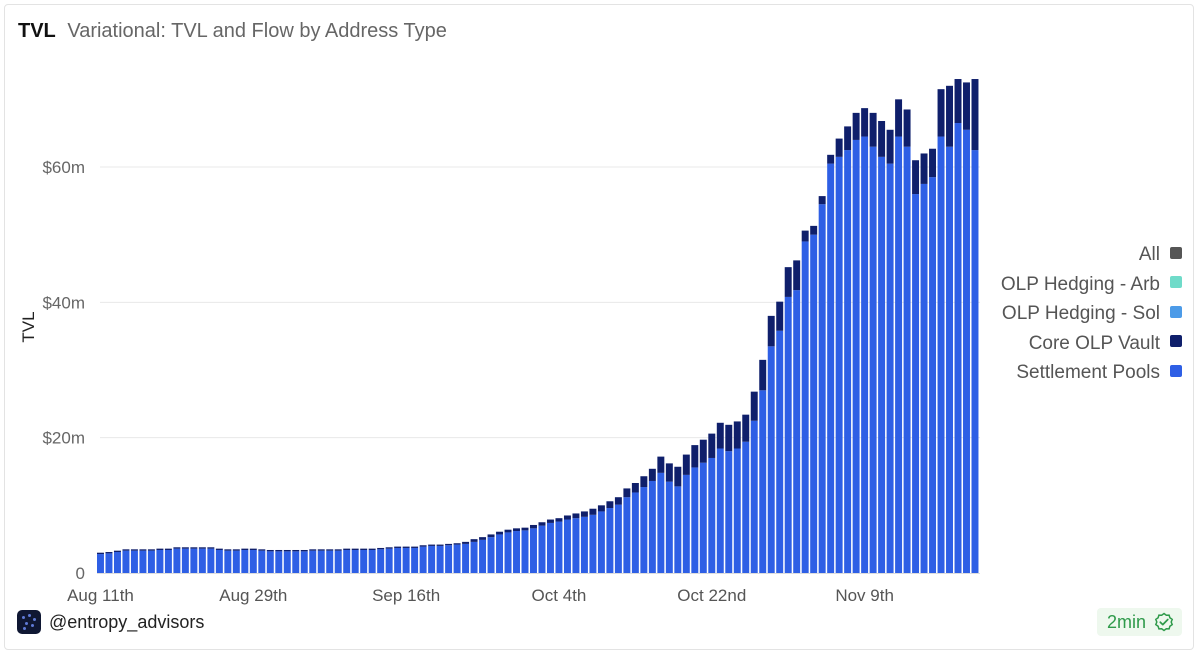  What do you see at coordinates (1091, 314) in the screenshot?
I see `legend-item-olp-hedging-sol: OLP Hedging - Sol` at bounding box center [1091, 314].